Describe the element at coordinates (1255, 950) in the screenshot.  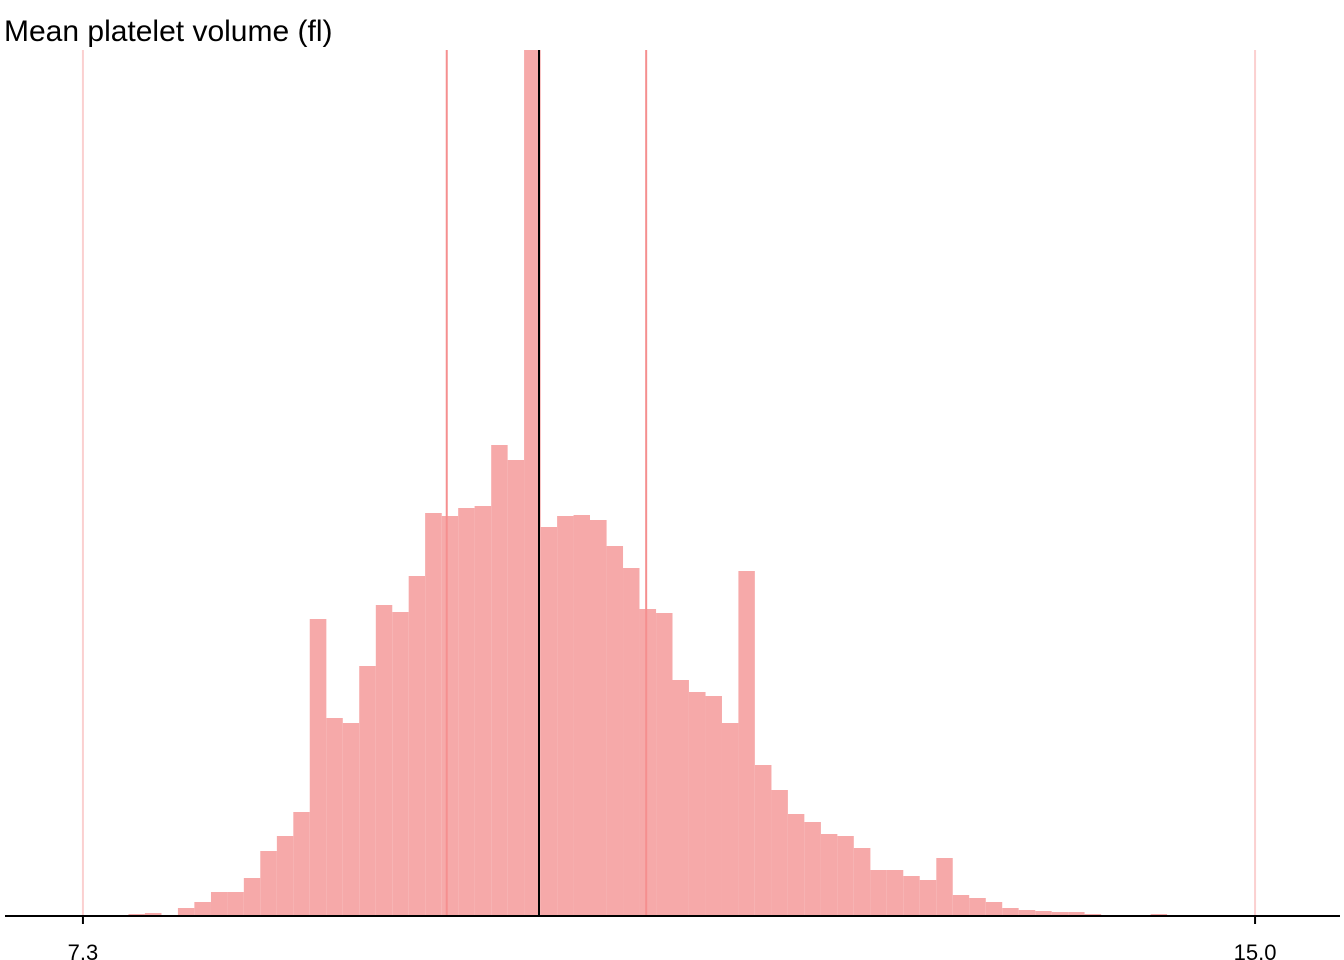
I see `x-tick-label: 15.0` at that location.